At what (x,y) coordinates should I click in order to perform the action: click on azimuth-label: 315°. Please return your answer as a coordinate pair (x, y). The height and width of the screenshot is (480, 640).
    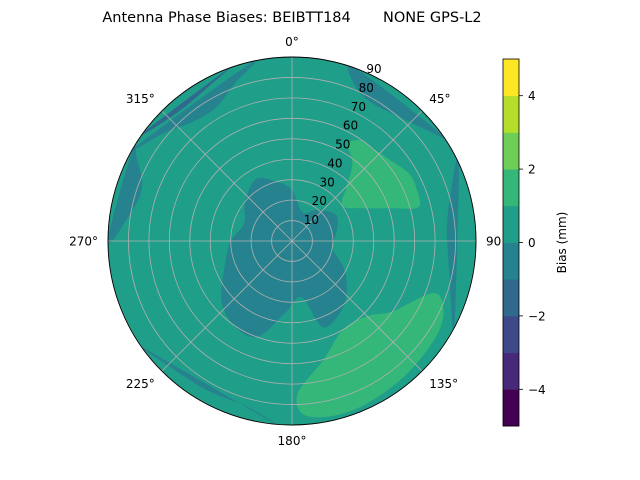
    Looking at the image, I should click on (140, 99).